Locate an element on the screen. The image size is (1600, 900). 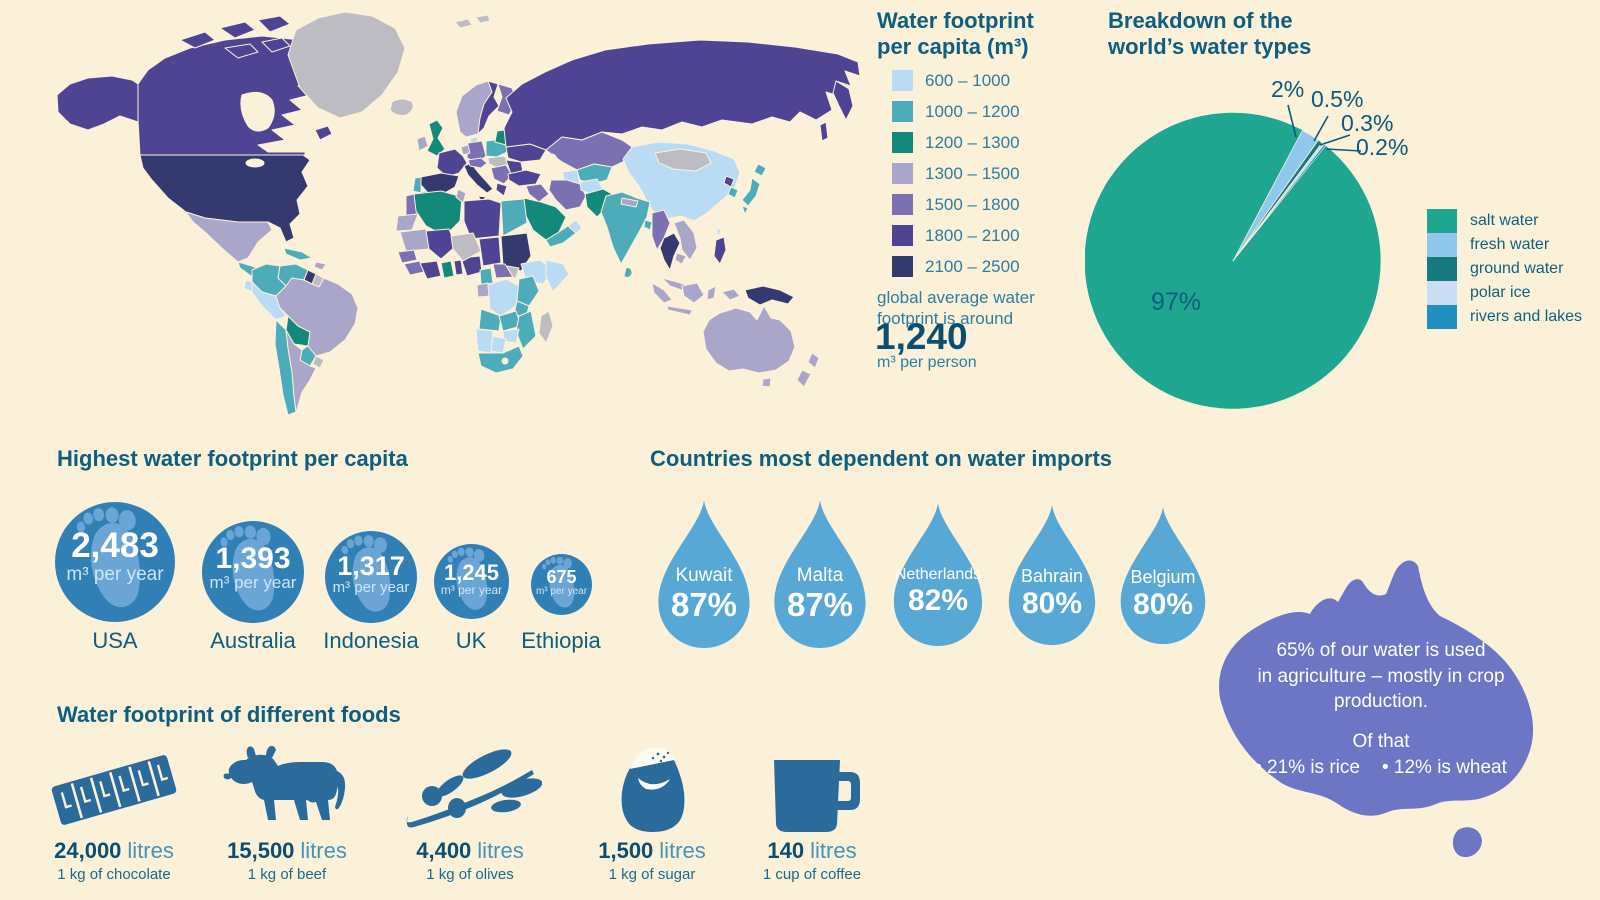
country-libya is located at coordinates (482, 219).